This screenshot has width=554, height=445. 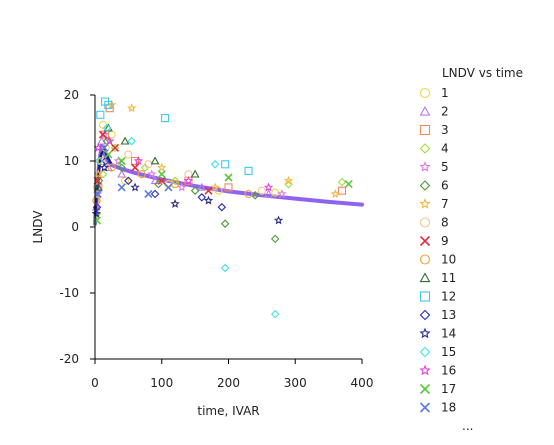 I want to click on y-tick-label: 10, so click(x=71, y=161).